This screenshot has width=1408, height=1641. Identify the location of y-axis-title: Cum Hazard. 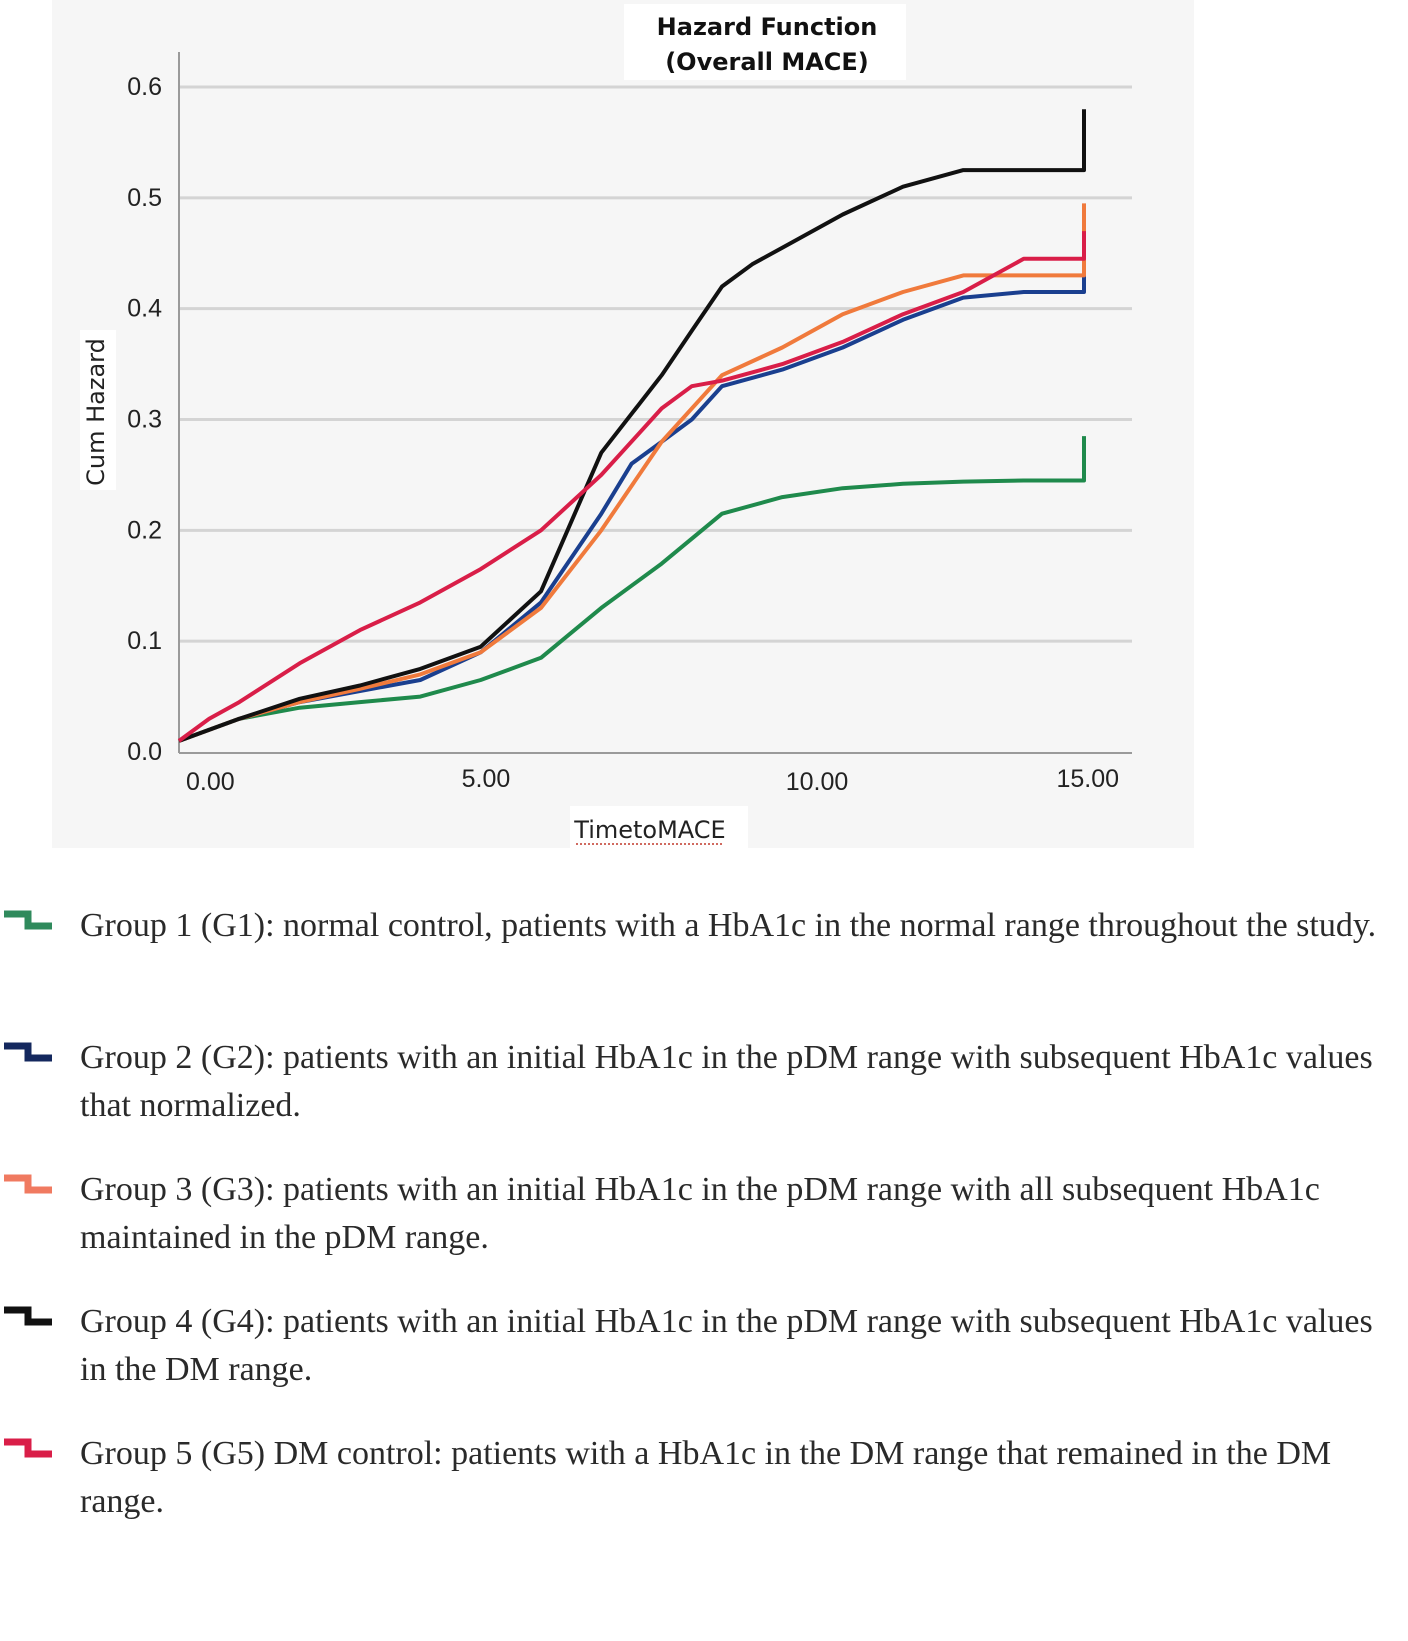
(96, 412).